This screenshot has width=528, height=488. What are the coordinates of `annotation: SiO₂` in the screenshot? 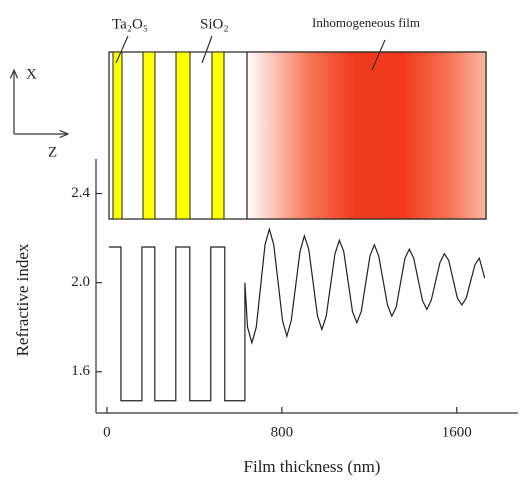 It's located at (214, 24).